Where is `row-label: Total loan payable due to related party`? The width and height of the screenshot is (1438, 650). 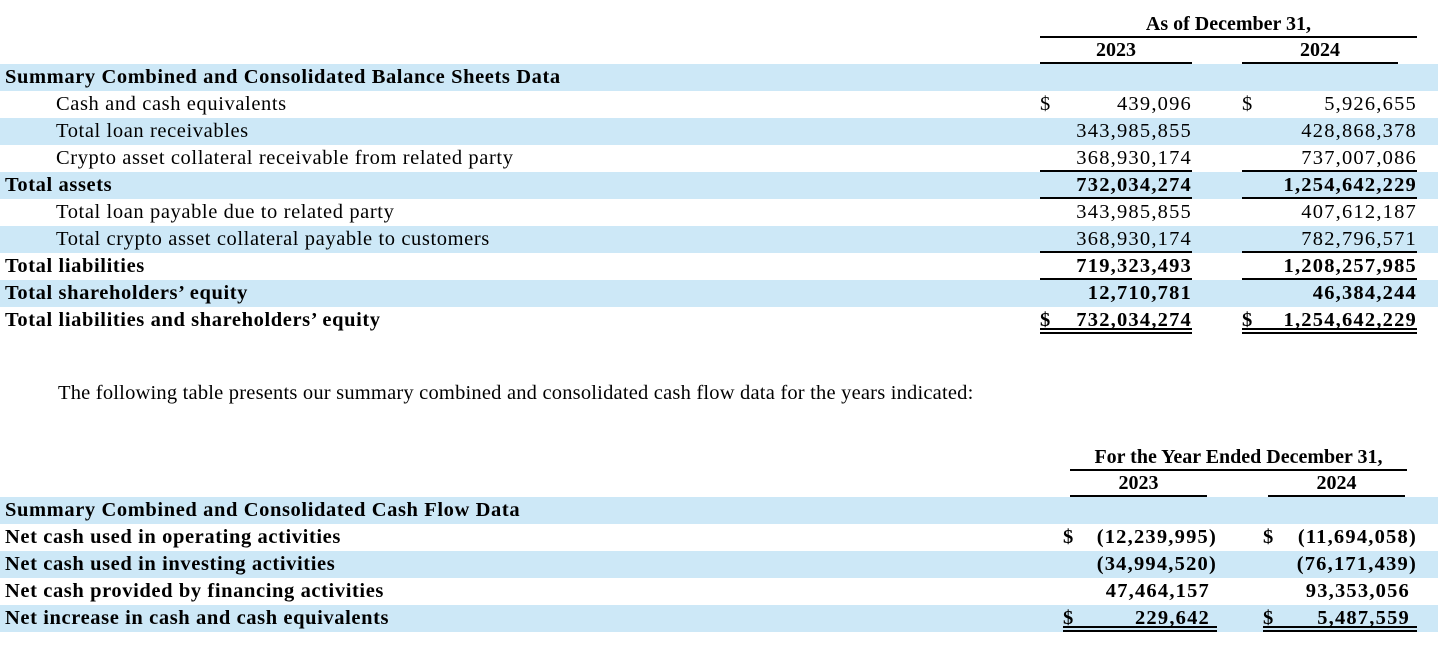
row-label: Total loan payable due to related party is located at coordinates (225, 212).